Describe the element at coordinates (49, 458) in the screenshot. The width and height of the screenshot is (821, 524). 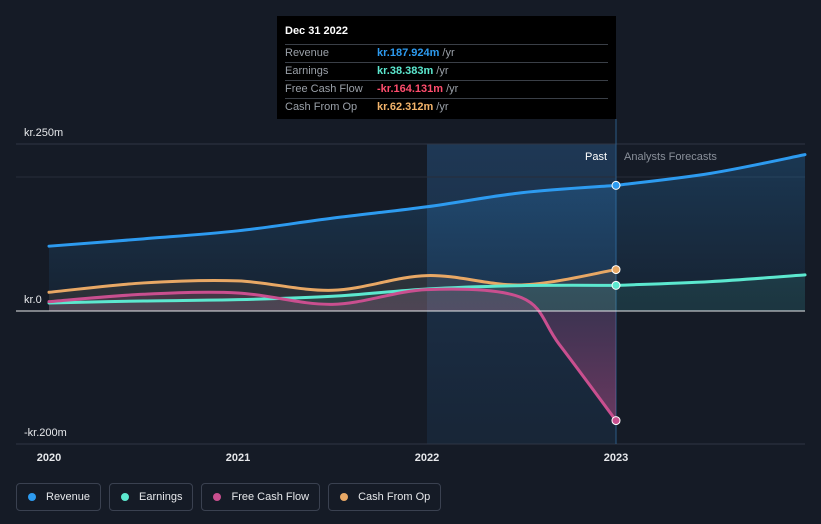
I see `x-tick-label: 2020` at that location.